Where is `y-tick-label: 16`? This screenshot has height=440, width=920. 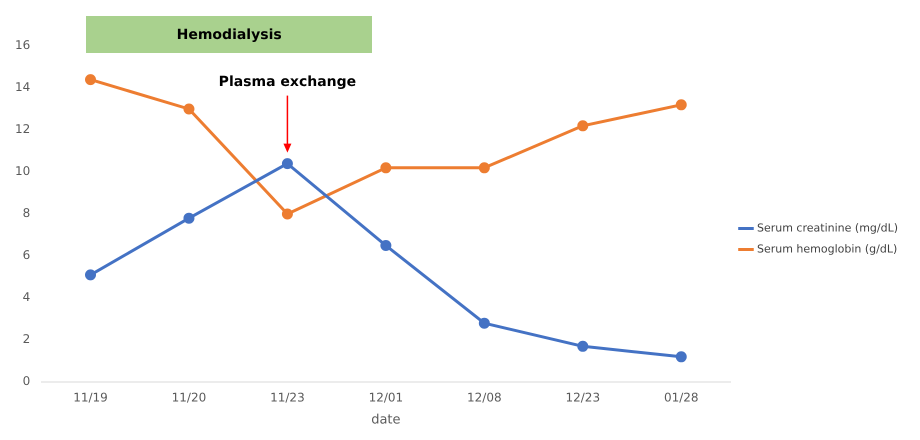
y-tick-label: 16 is located at coordinates (22, 45).